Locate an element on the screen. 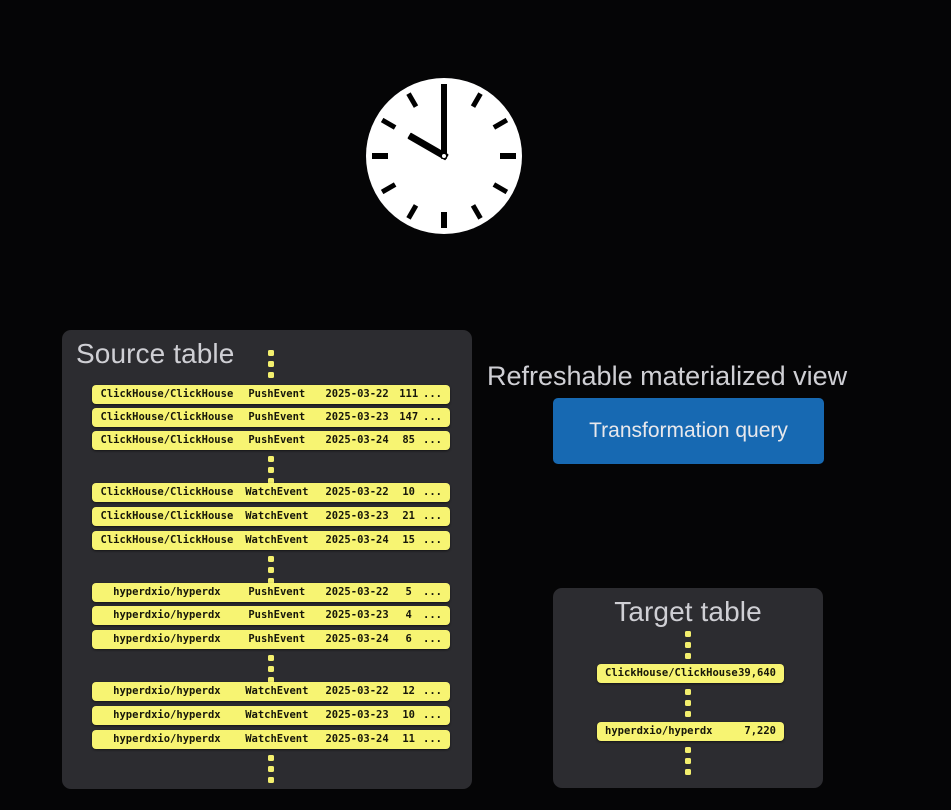  cell-count: 111 is located at coordinates (409, 394).